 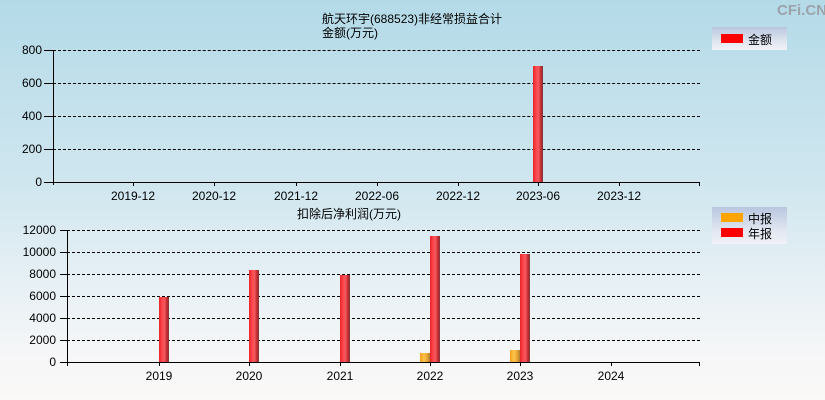 I want to click on y-tick: 400, so click(x=31, y=116).